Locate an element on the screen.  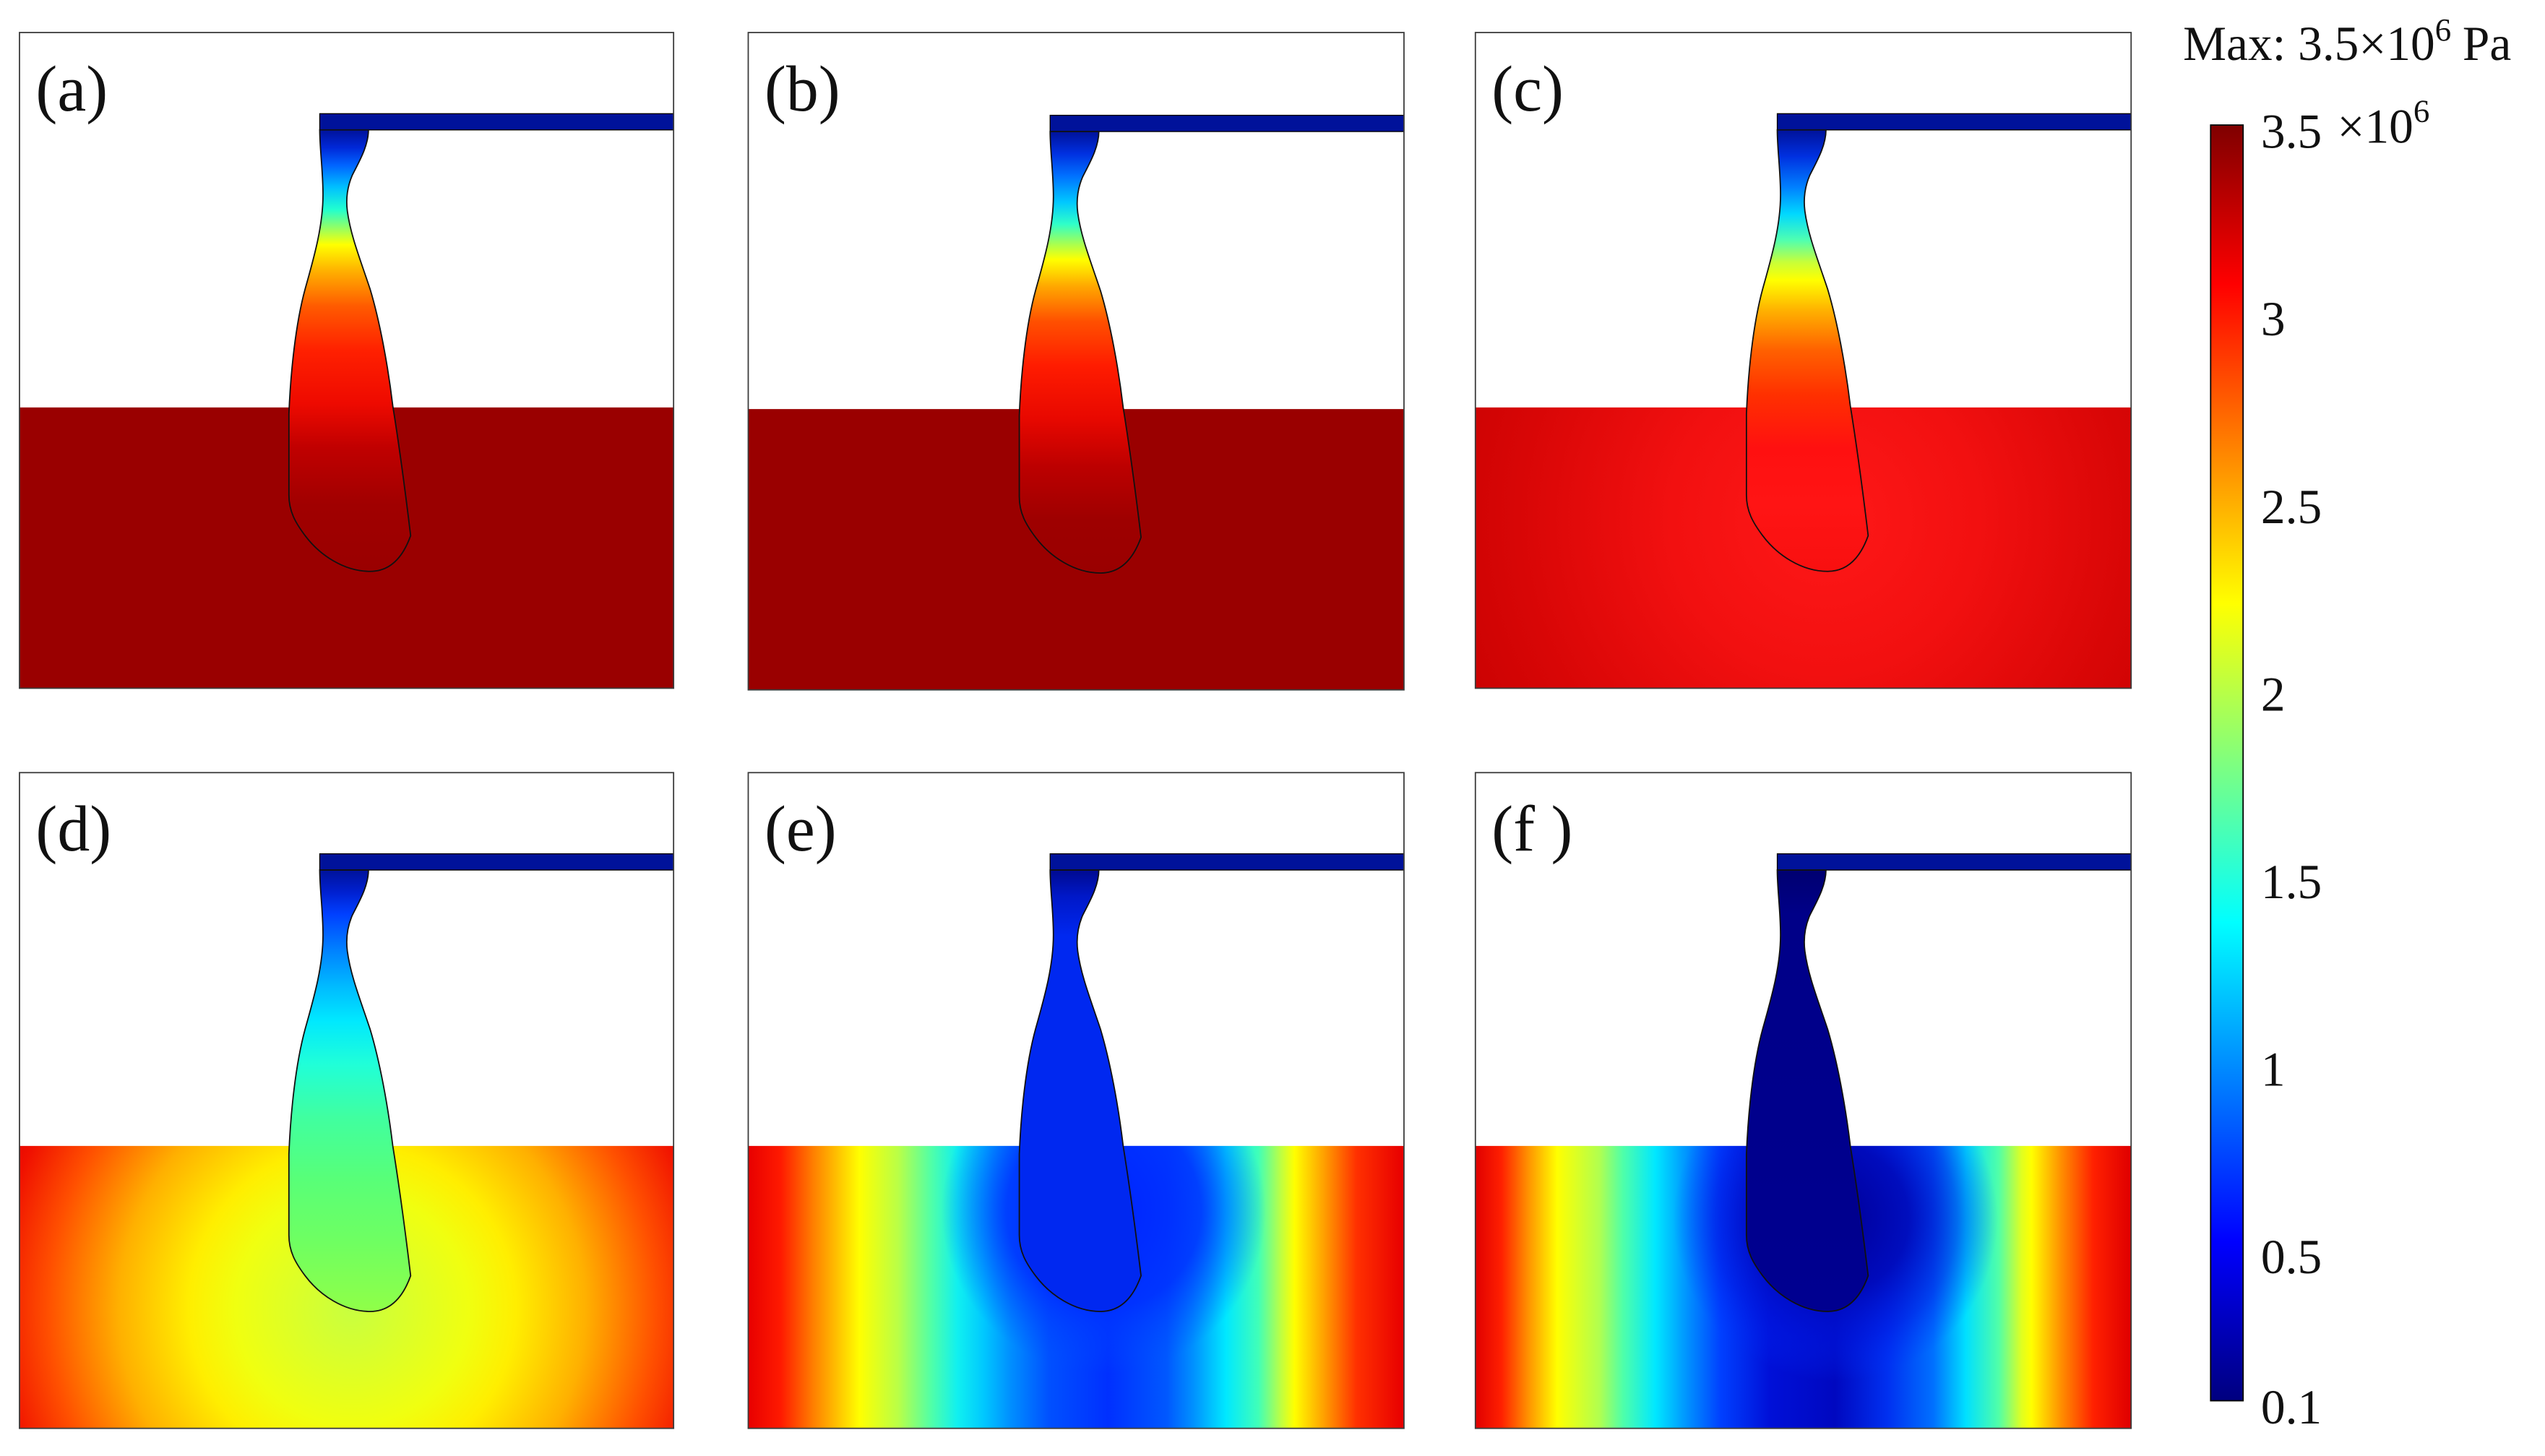
panel-a: (a) is located at coordinates (347, 360).